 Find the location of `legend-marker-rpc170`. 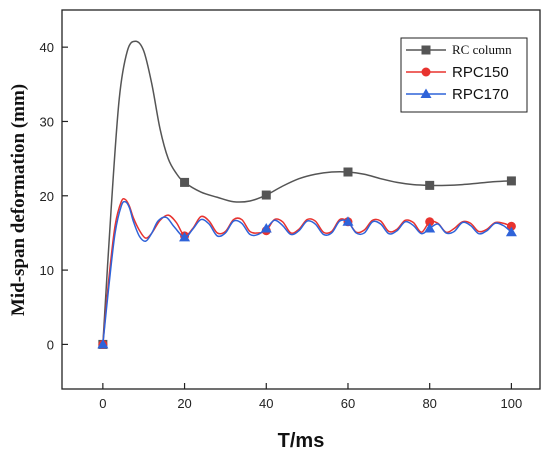

legend-marker-rpc170 is located at coordinates (426, 93).